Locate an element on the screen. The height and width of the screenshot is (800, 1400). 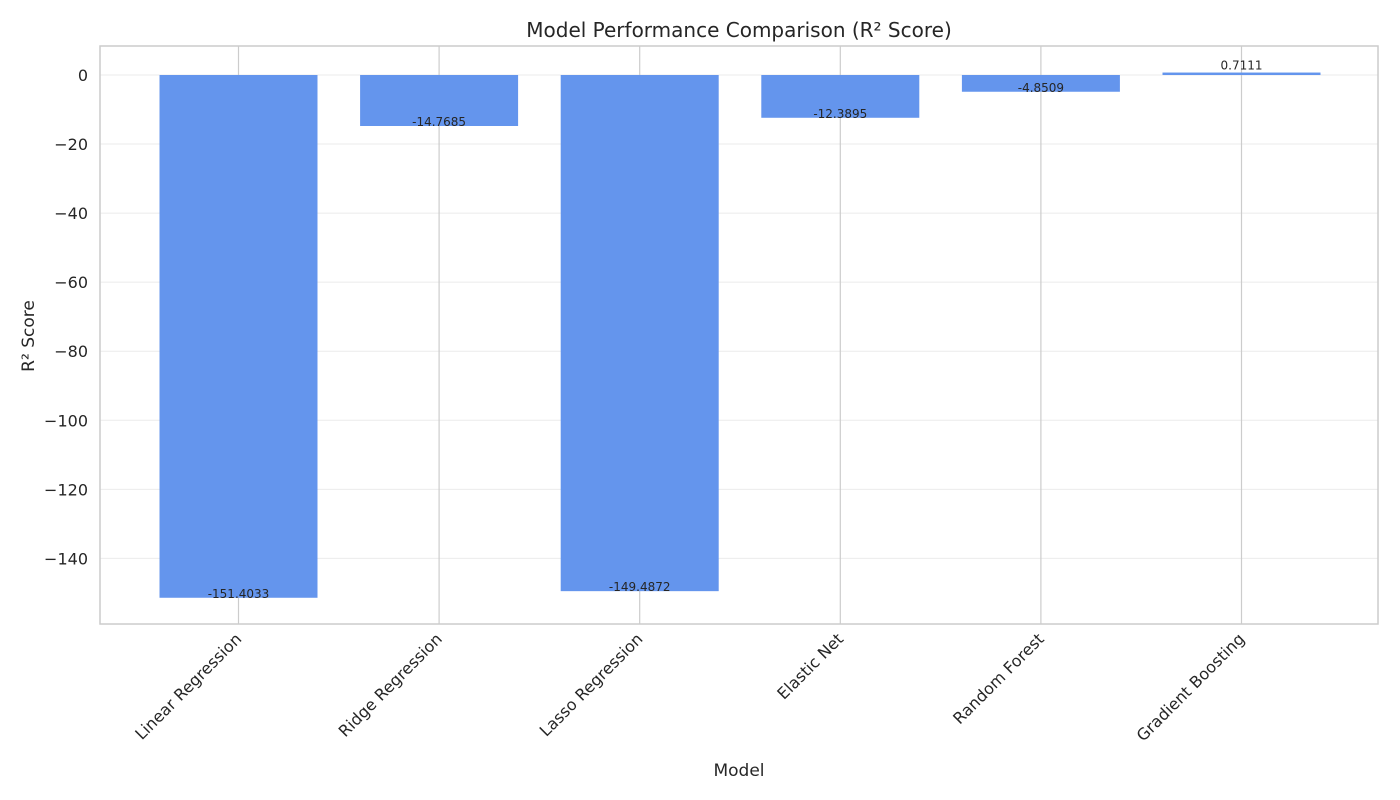
y-tick-label: −60 is located at coordinates (71, 282).